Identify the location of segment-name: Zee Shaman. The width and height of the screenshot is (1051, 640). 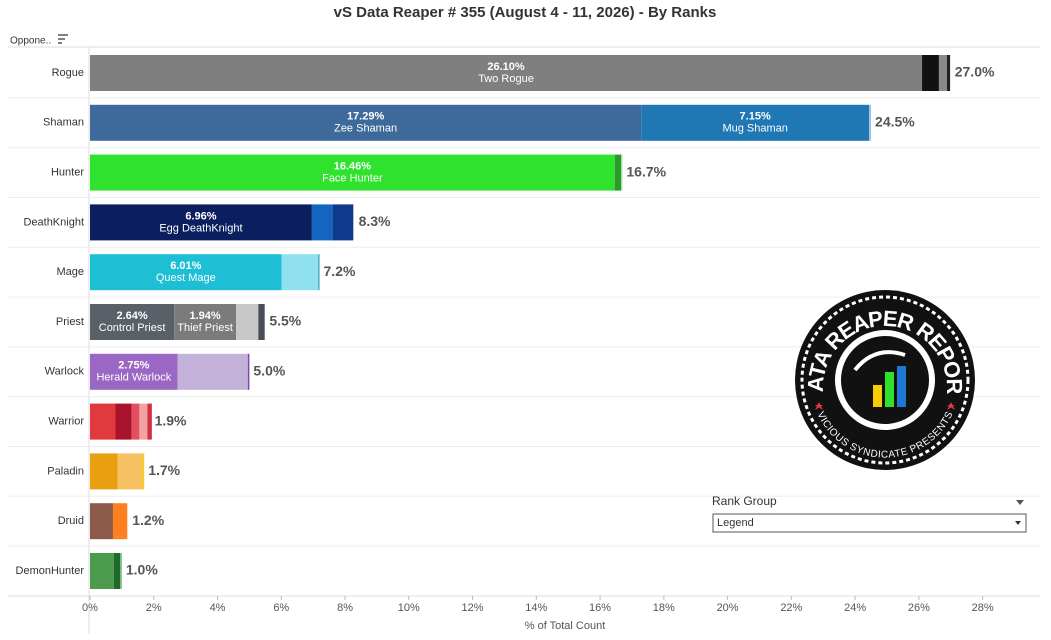
(365, 129).